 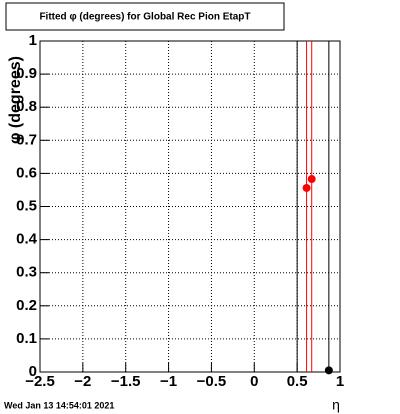 I want to click on x-axis-label: η, so click(x=336, y=405).